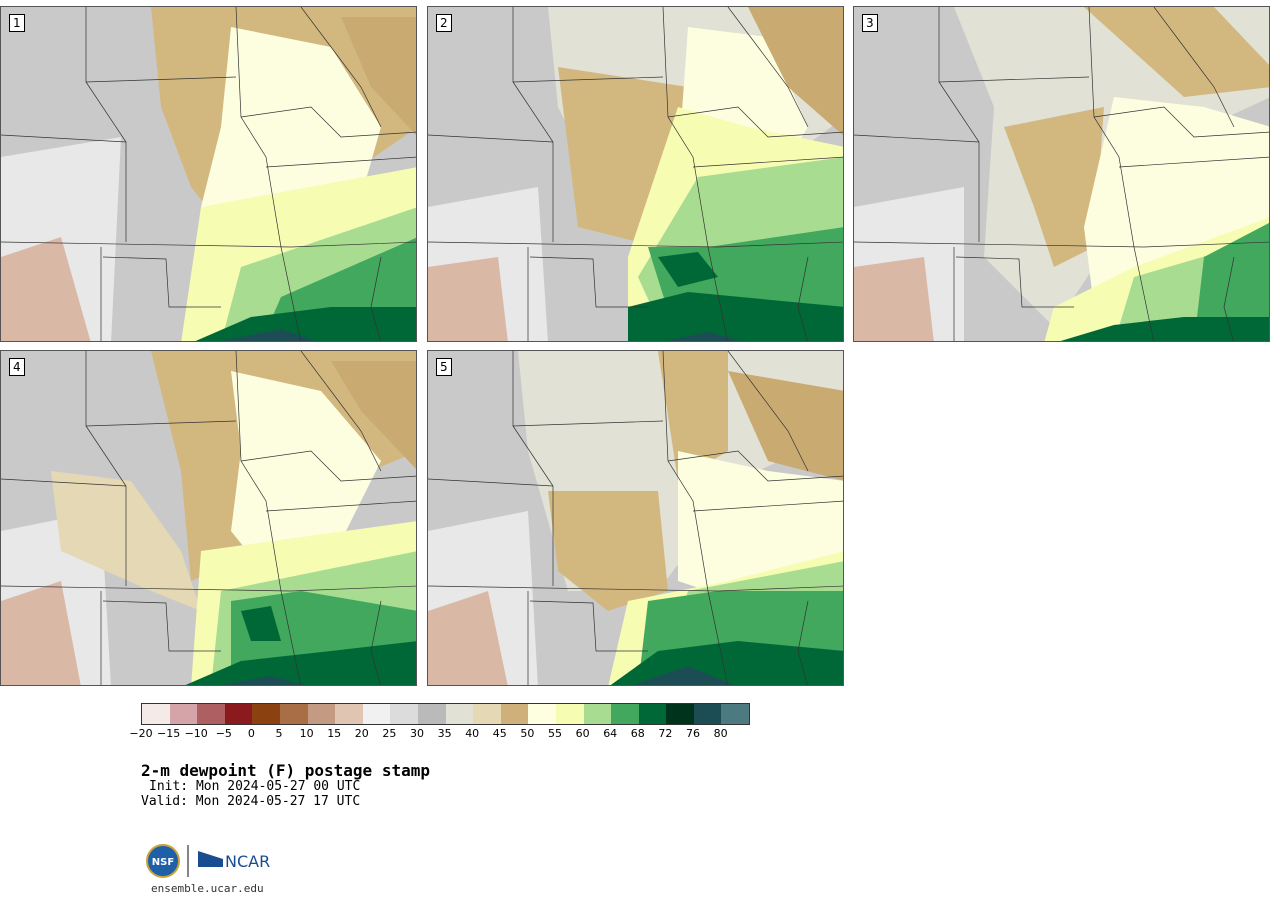 This screenshot has height=901, width=1280. Describe the element at coordinates (499, 733) in the screenshot. I see `colorbar-tick-label: 45` at that location.